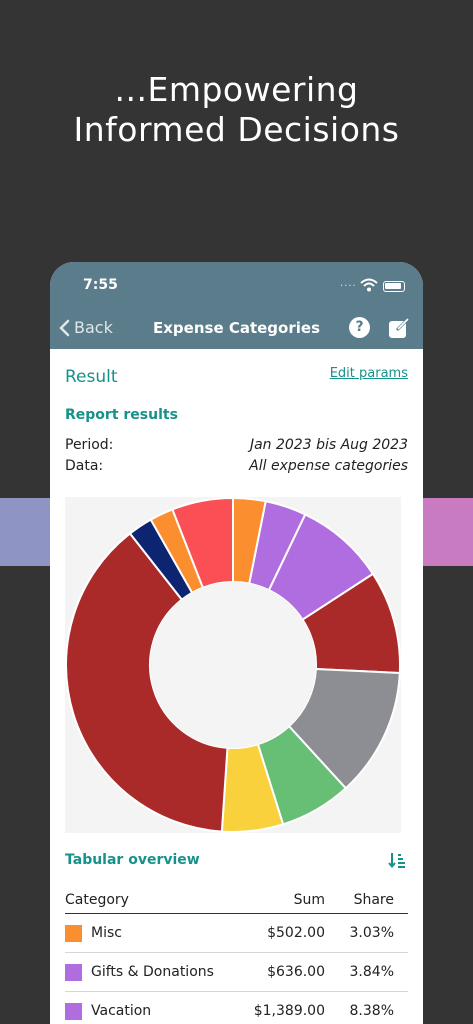  I want to click on category-name: Misc, so click(106, 933).